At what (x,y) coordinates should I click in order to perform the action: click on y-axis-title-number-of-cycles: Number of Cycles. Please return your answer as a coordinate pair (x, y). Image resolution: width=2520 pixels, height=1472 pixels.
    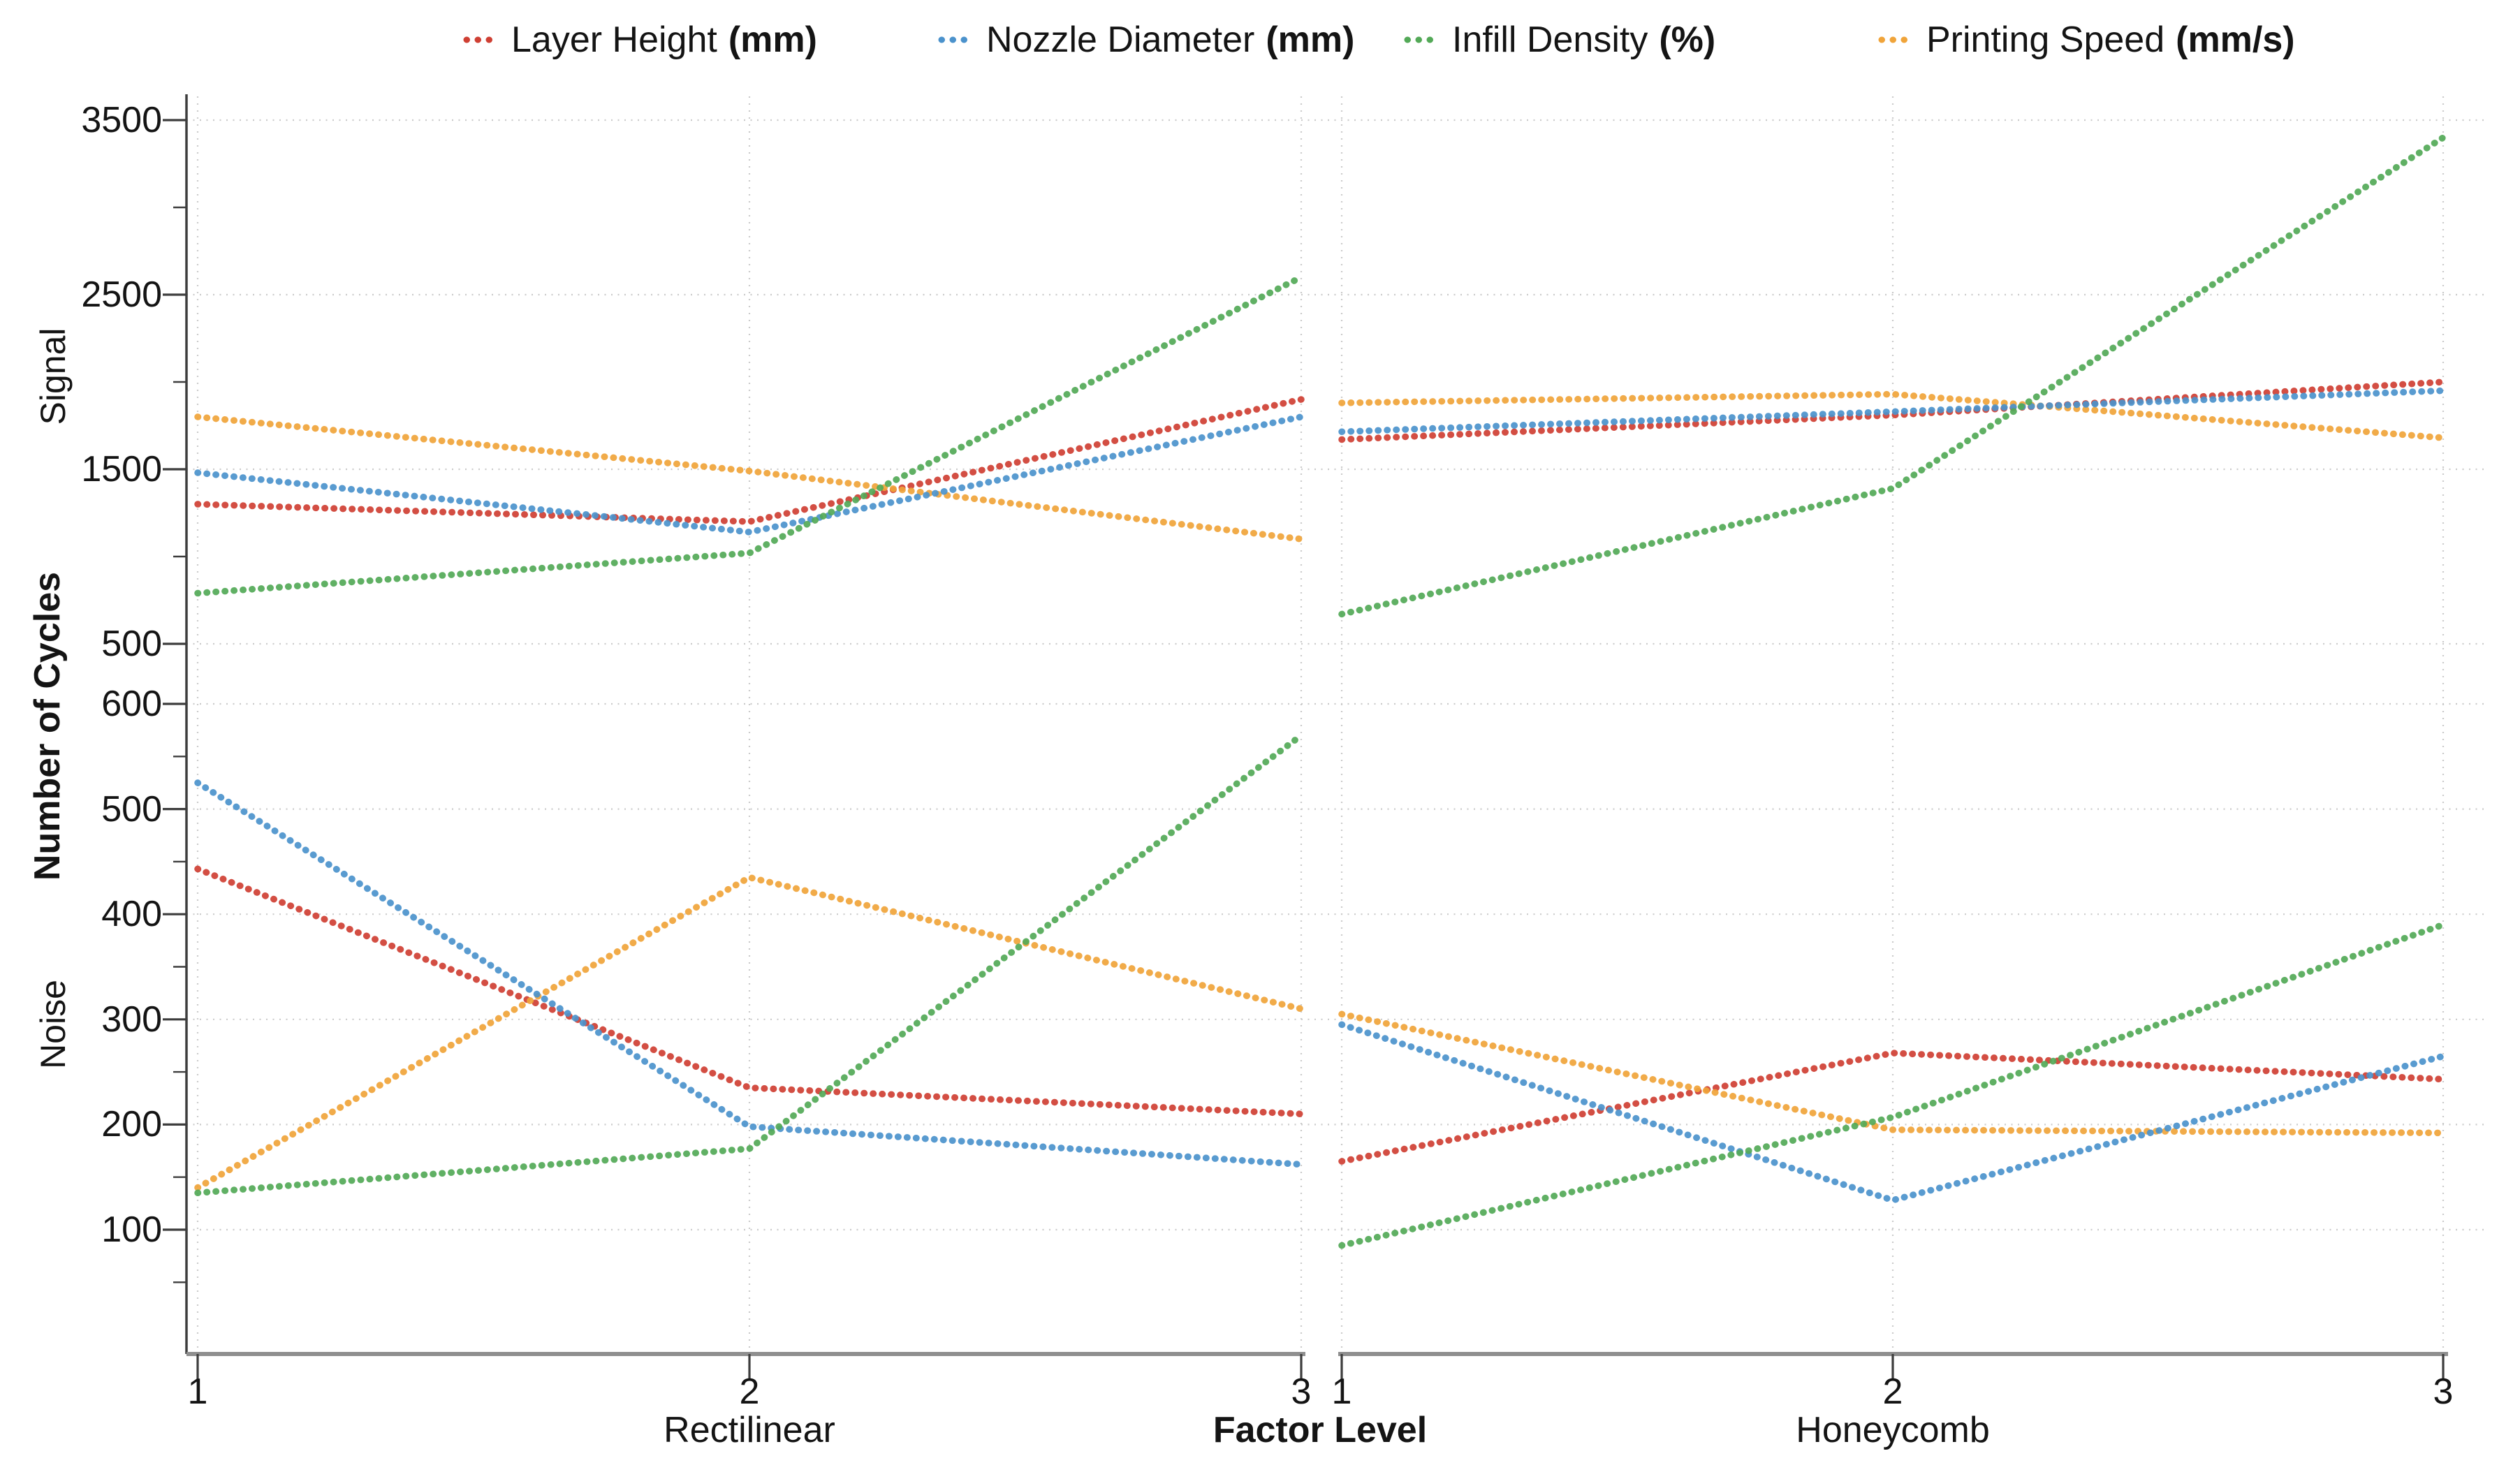
    Looking at the image, I should click on (47, 726).